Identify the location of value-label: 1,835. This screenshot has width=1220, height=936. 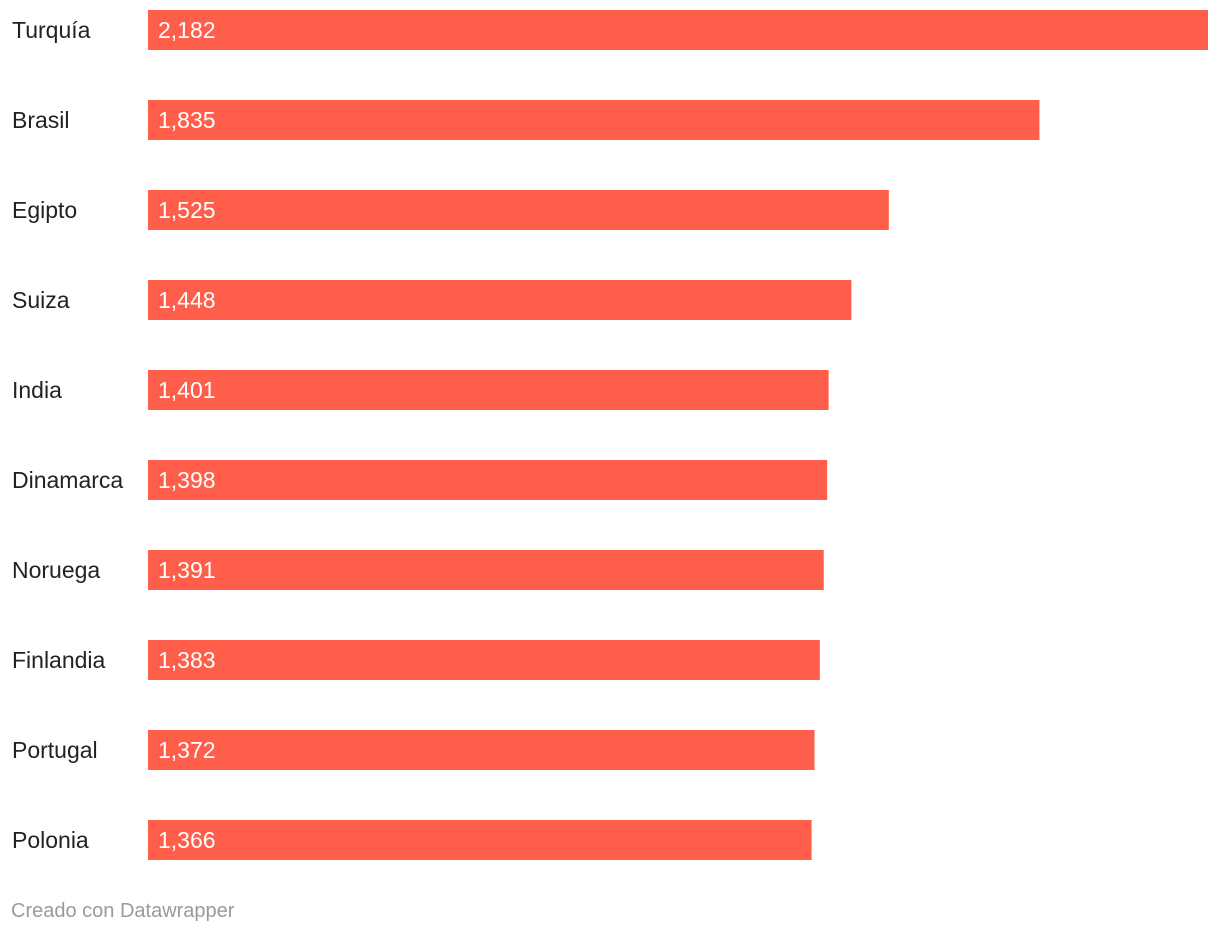
(187, 120).